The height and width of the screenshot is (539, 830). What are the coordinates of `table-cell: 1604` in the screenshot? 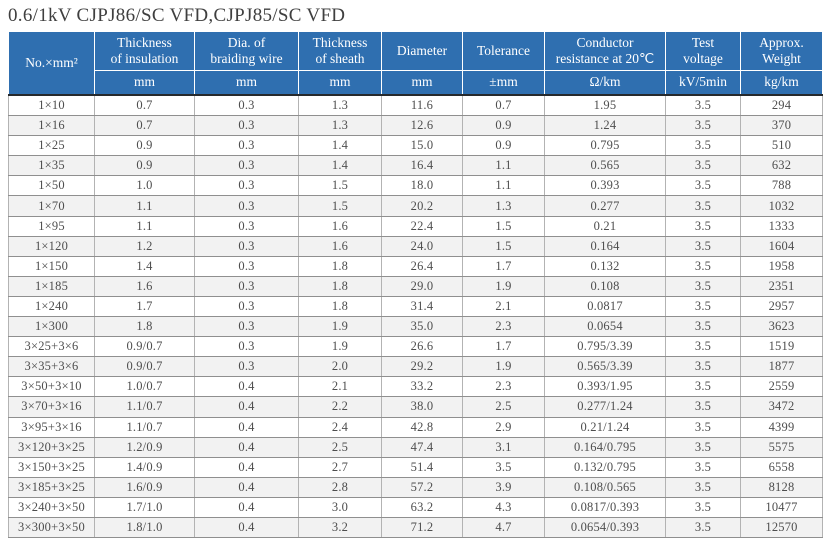 It's located at (781, 246).